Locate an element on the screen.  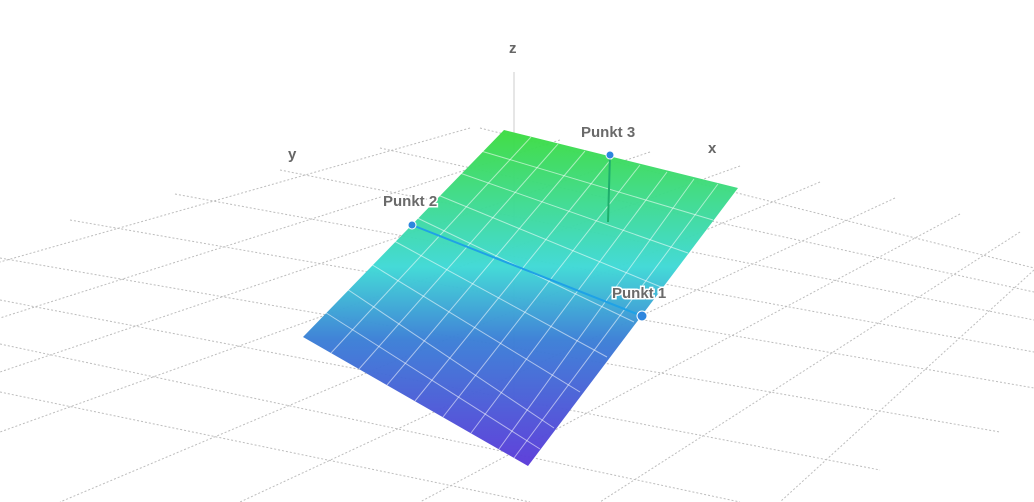
segment-punkt2-punkt1 is located at coordinates (527, 270).